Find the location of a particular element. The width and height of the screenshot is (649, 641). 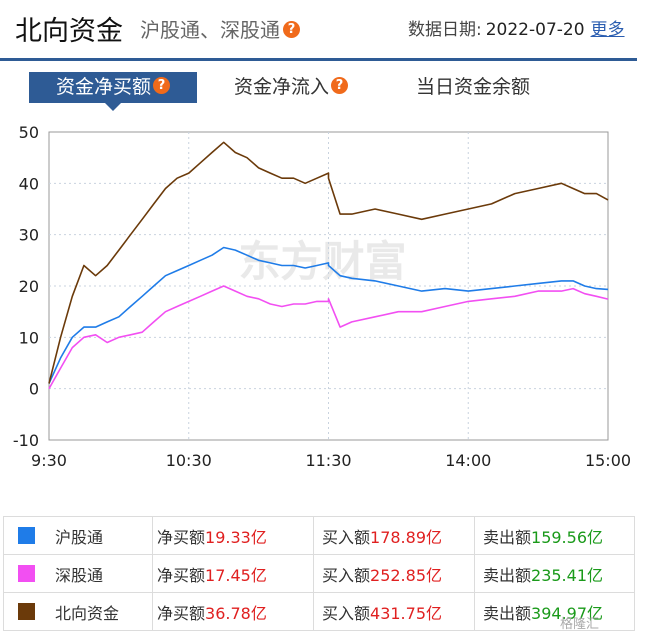

legend-row: 北向资金 净买额36.78亿 买入额431.75亿 卖出额394.97亿 is located at coordinates (319, 611).